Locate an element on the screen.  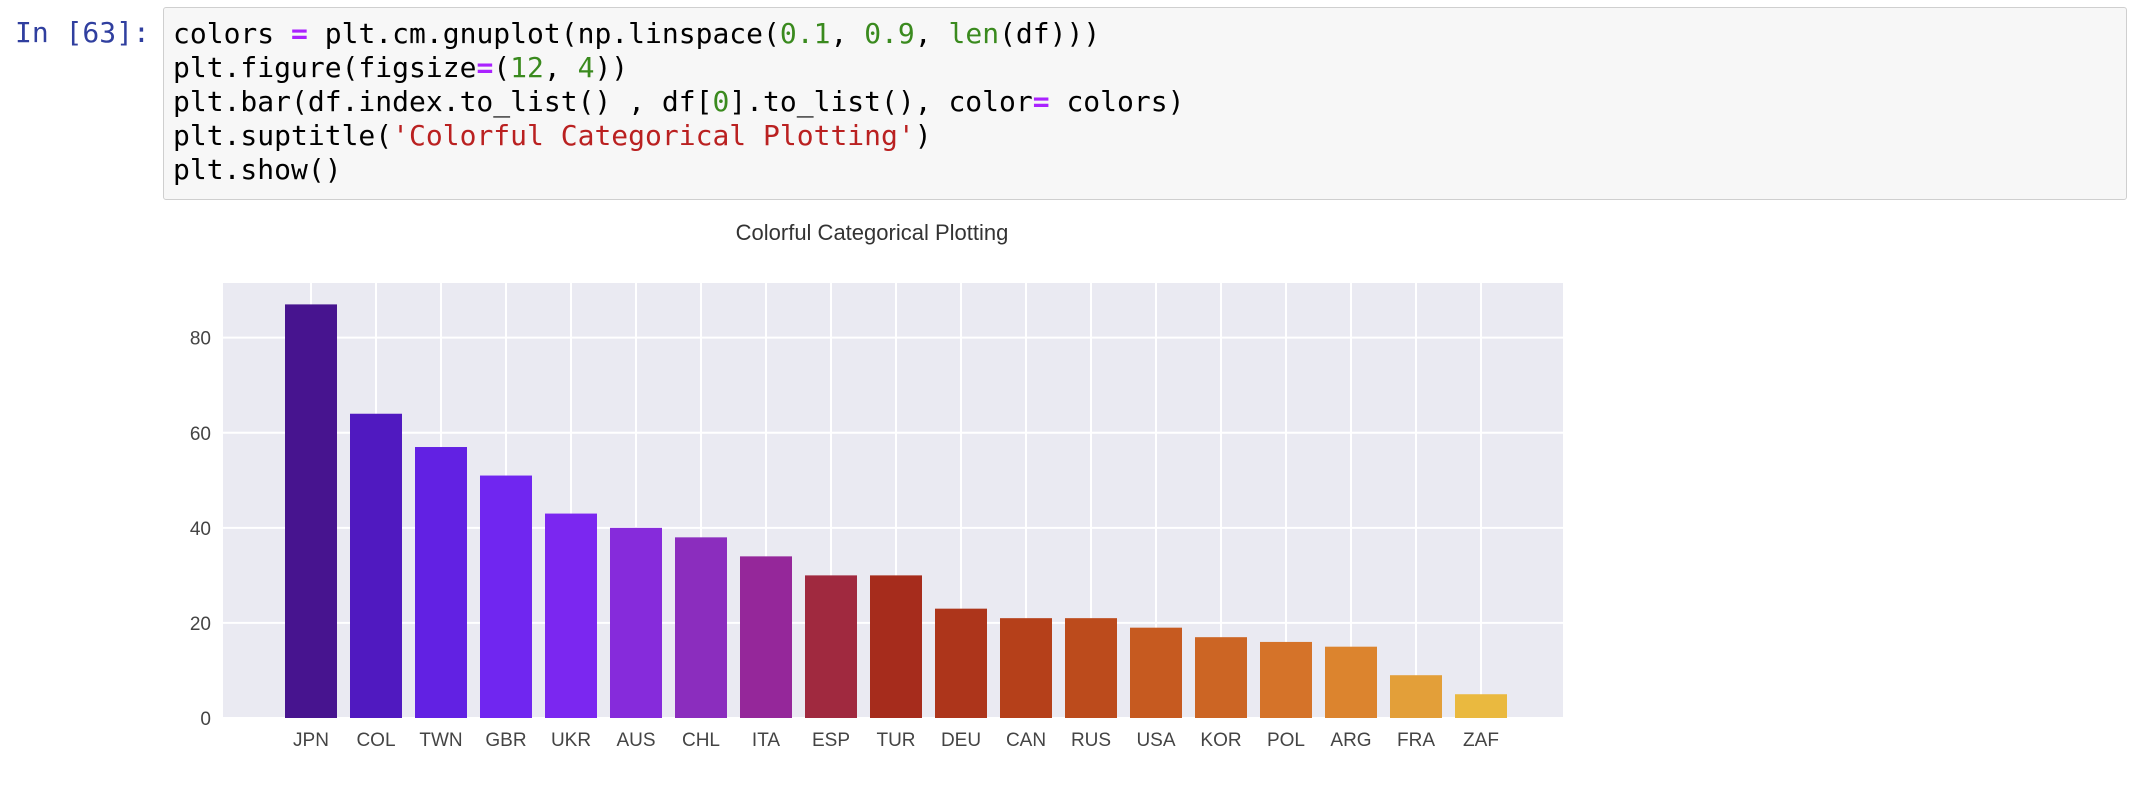
bar-pol is located at coordinates (1286, 679).